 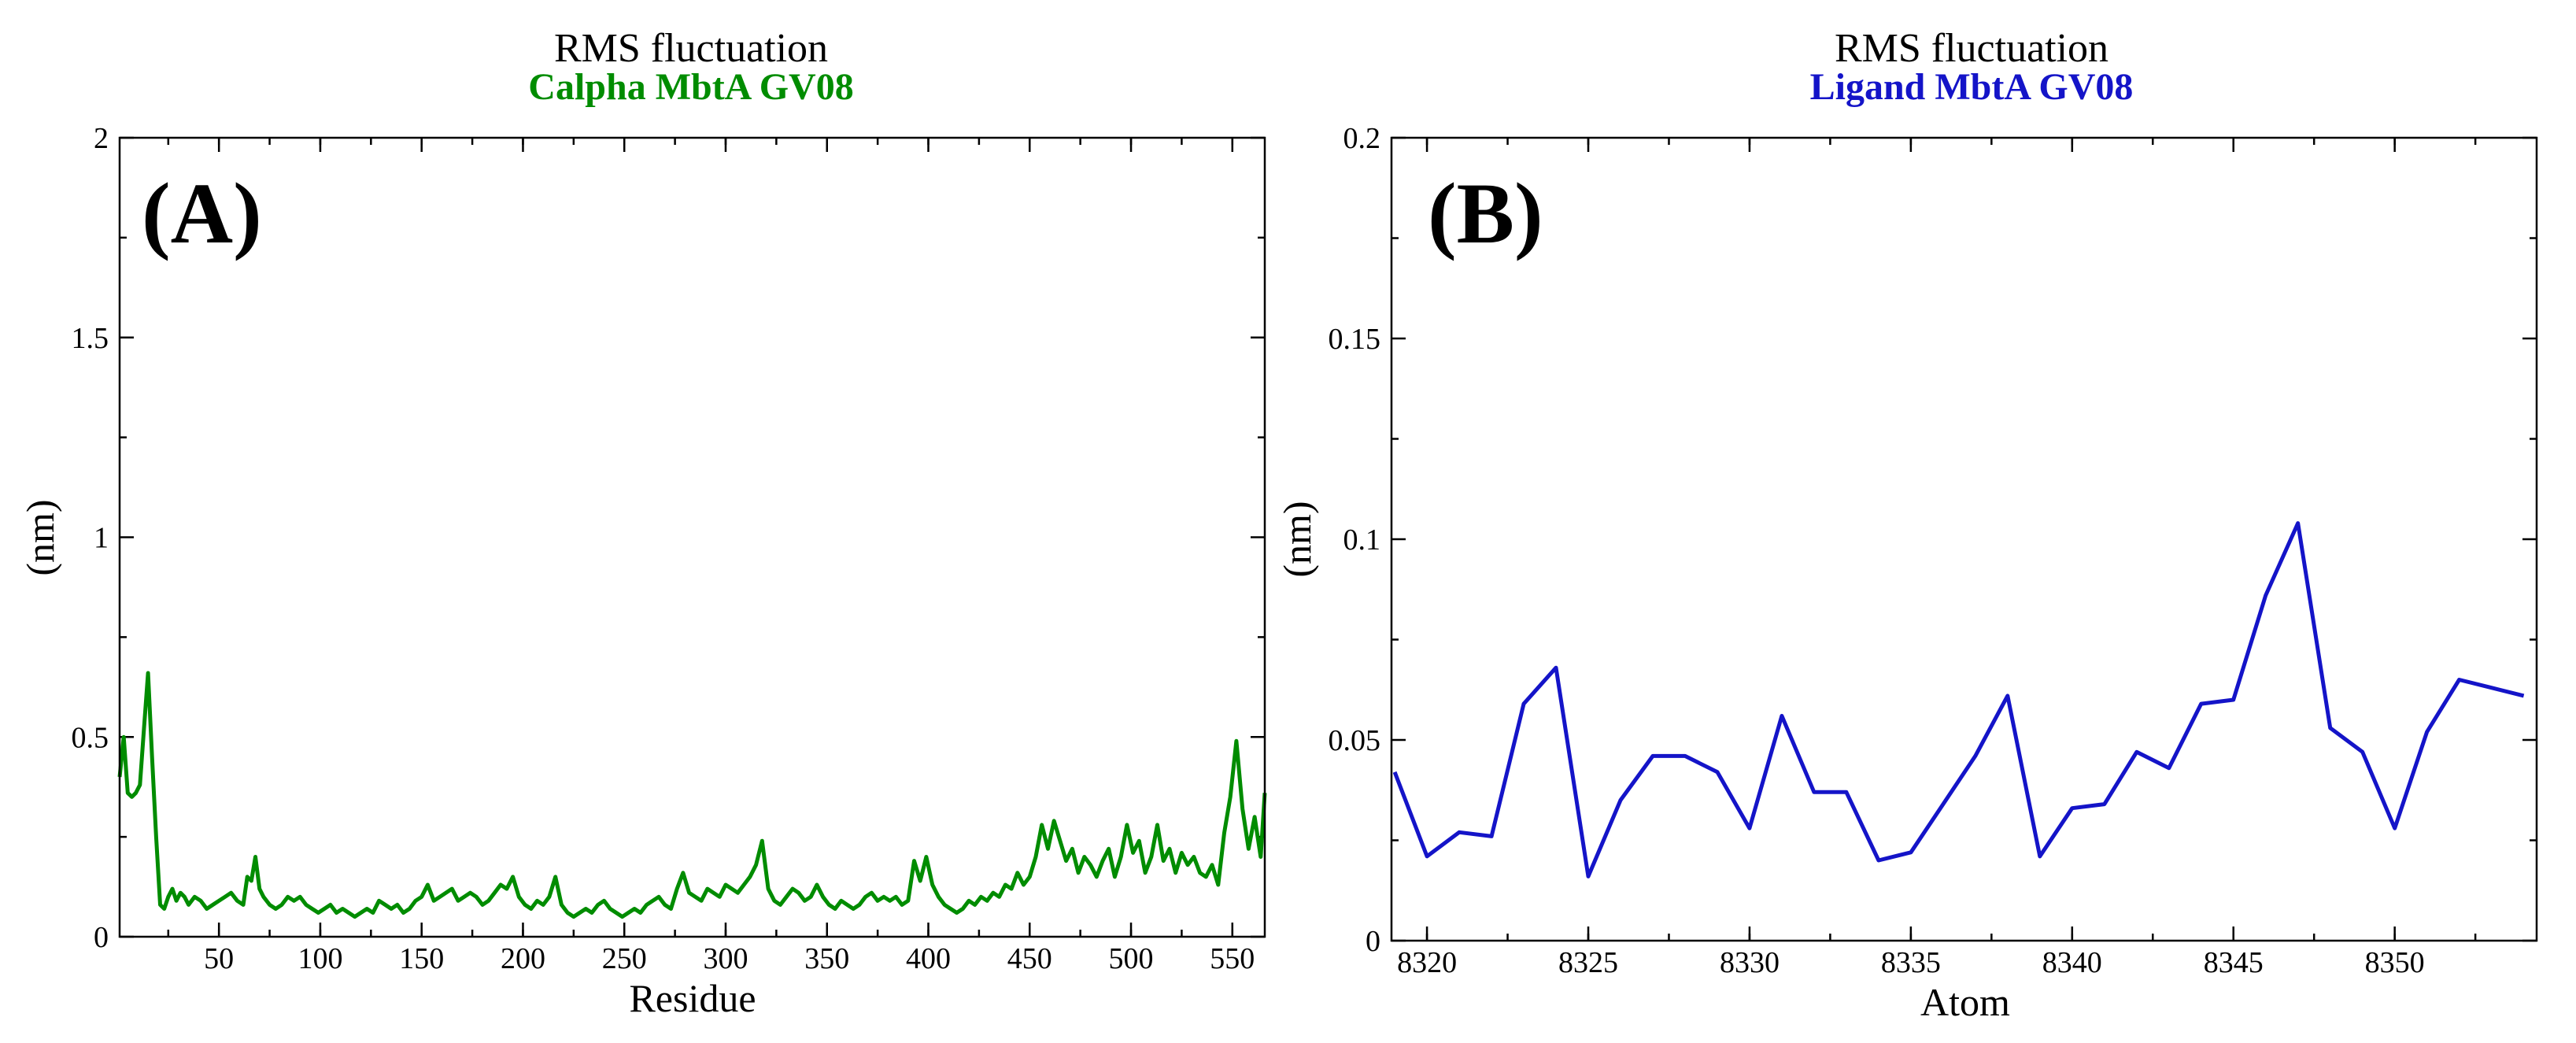 What do you see at coordinates (1427, 963) in the screenshot?
I see `chart-b-x-tick-label: 8320` at bounding box center [1427, 963].